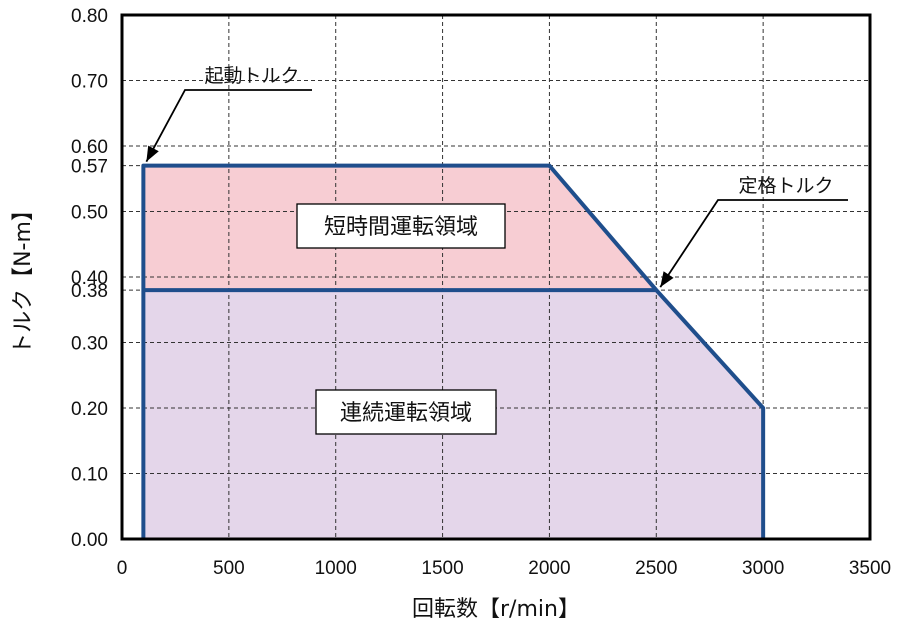 Image resolution: width=900 pixels, height=624 pixels. I want to click on y-tick-label: 0.30, so click(89, 344).